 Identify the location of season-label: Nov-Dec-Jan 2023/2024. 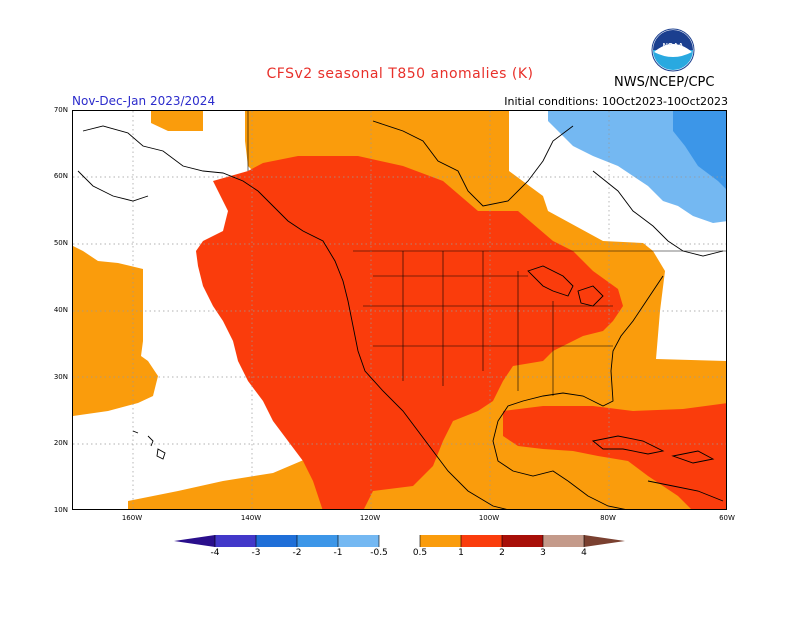
(144, 101).